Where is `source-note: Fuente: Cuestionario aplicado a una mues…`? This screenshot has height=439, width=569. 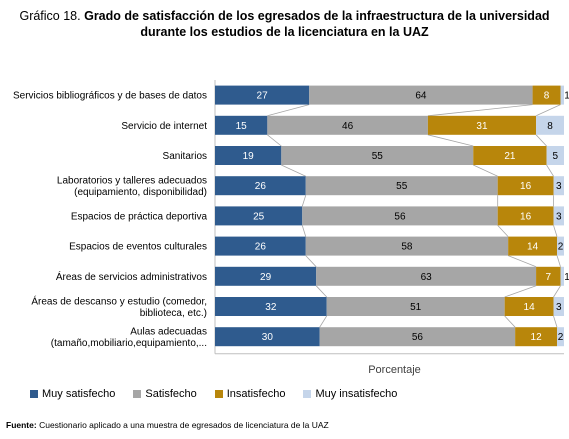 source-note: Fuente: Cuestionario aplicado a una mues… is located at coordinates (167, 425).